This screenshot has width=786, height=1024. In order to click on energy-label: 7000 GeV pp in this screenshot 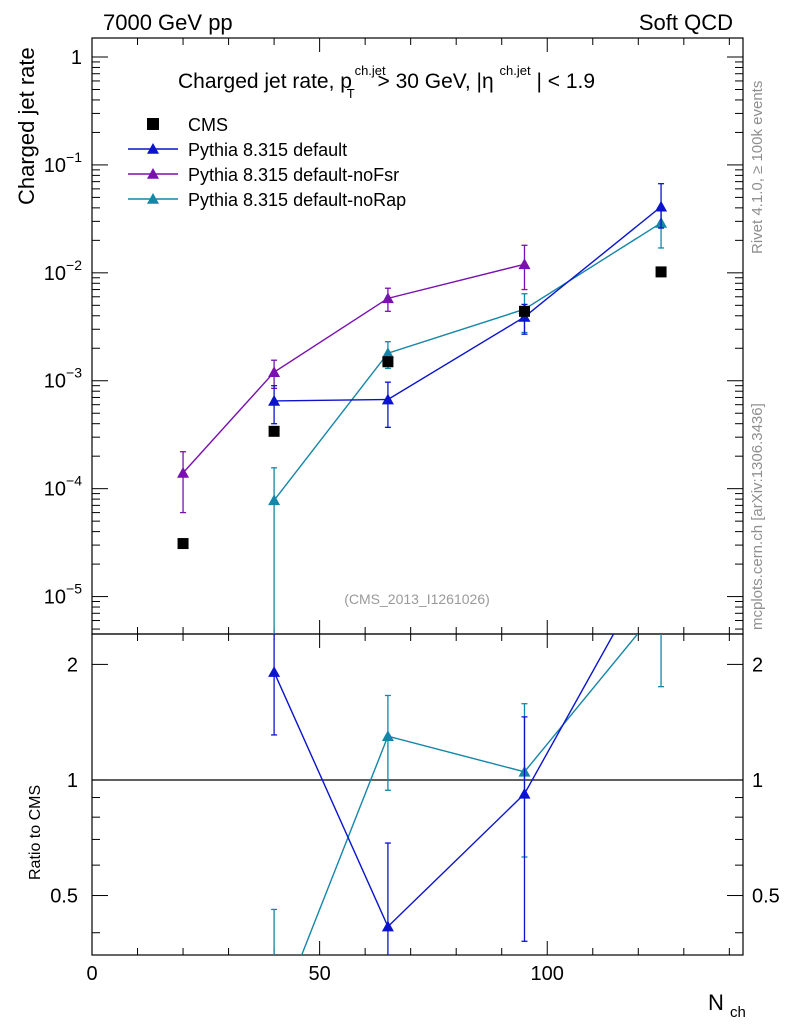, I will do `click(168, 22)`.